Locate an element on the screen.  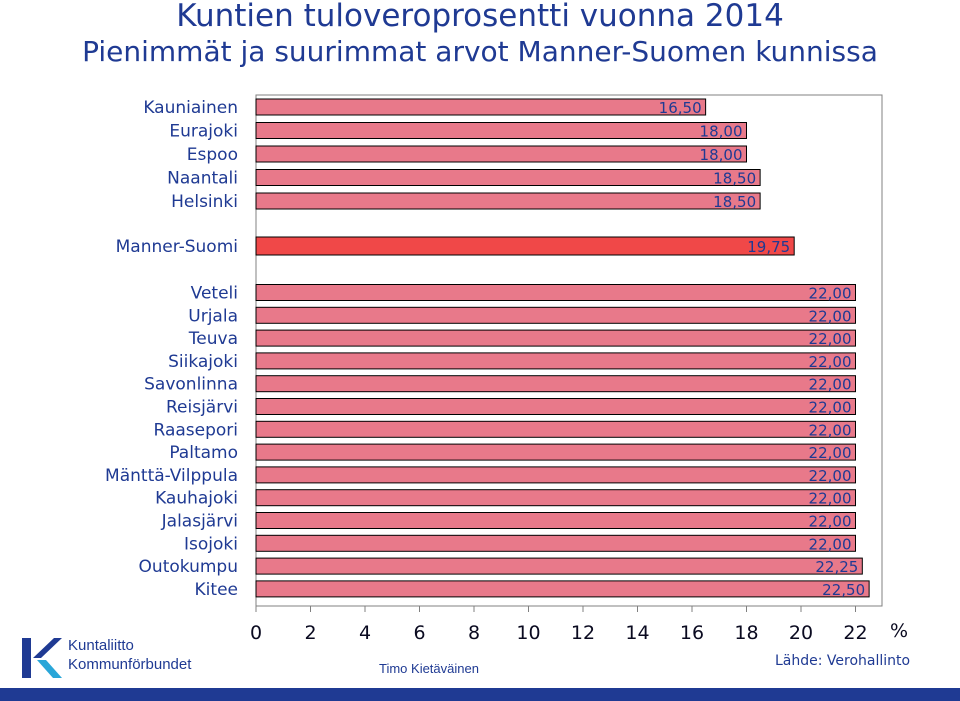
value-label: 16,50 is located at coordinates (680, 108).